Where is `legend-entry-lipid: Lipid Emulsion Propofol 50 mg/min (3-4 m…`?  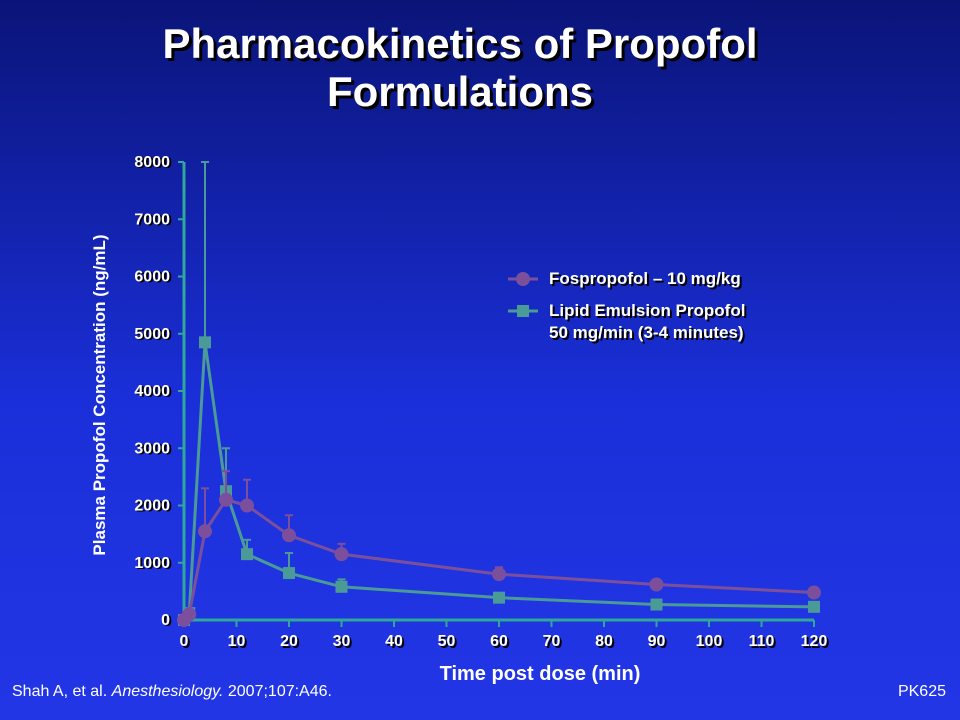
legend-entry-lipid: Lipid Emulsion Propofol 50 mg/min (3-4 m… is located at coordinates (647, 322).